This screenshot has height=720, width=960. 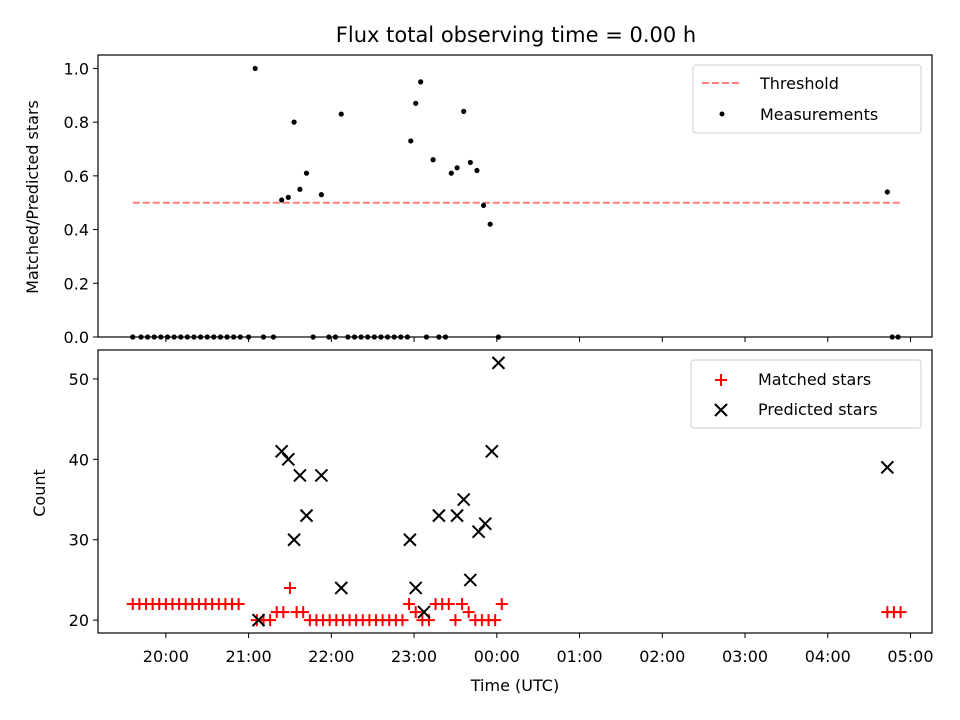 I want to click on bottom-x-axis-label: Time (UTC), so click(x=514, y=685).